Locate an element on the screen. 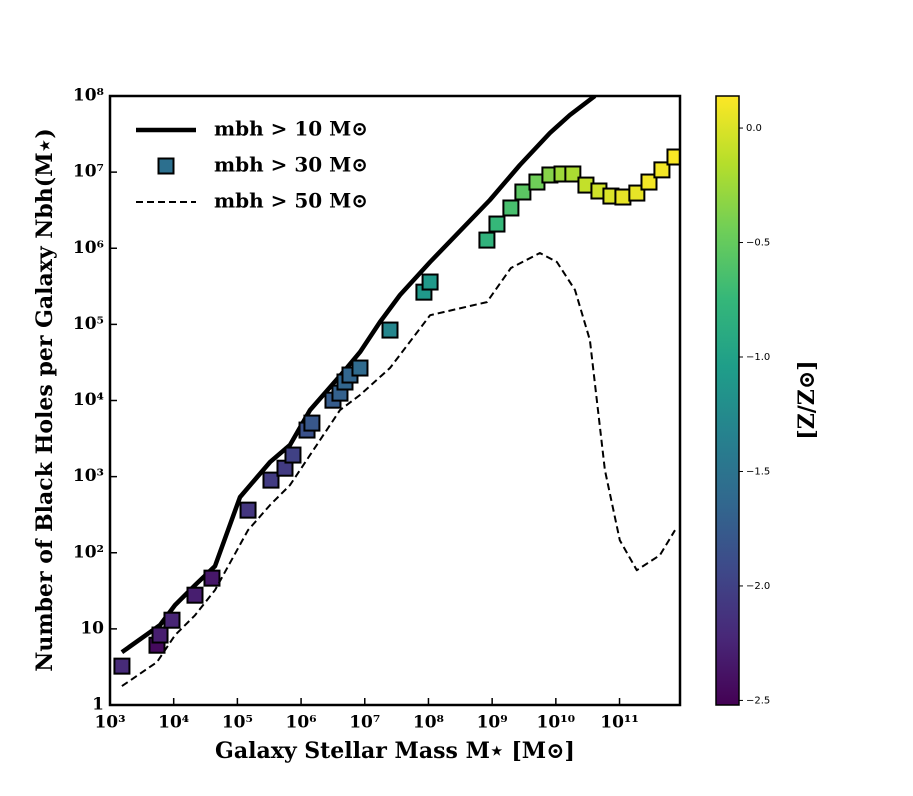 The image size is (913, 796). x-tick-label: 10⁸ is located at coordinates (428, 723).